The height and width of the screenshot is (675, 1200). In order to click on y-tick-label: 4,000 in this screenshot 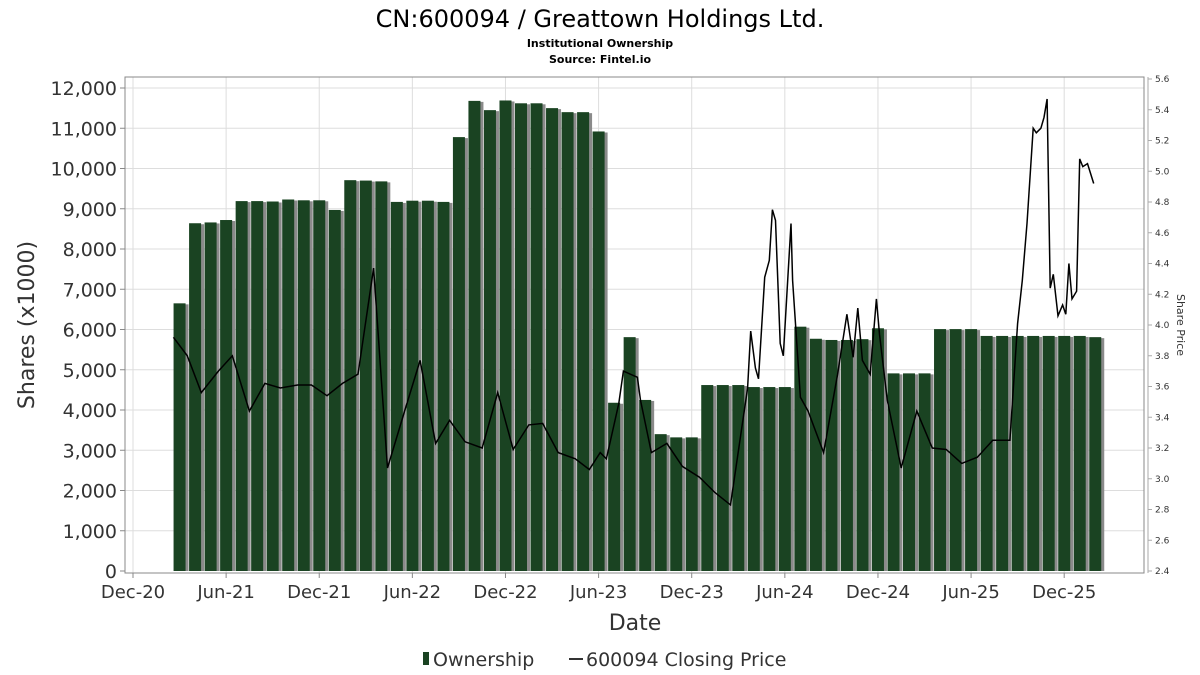, I will do `click(90, 411)`.